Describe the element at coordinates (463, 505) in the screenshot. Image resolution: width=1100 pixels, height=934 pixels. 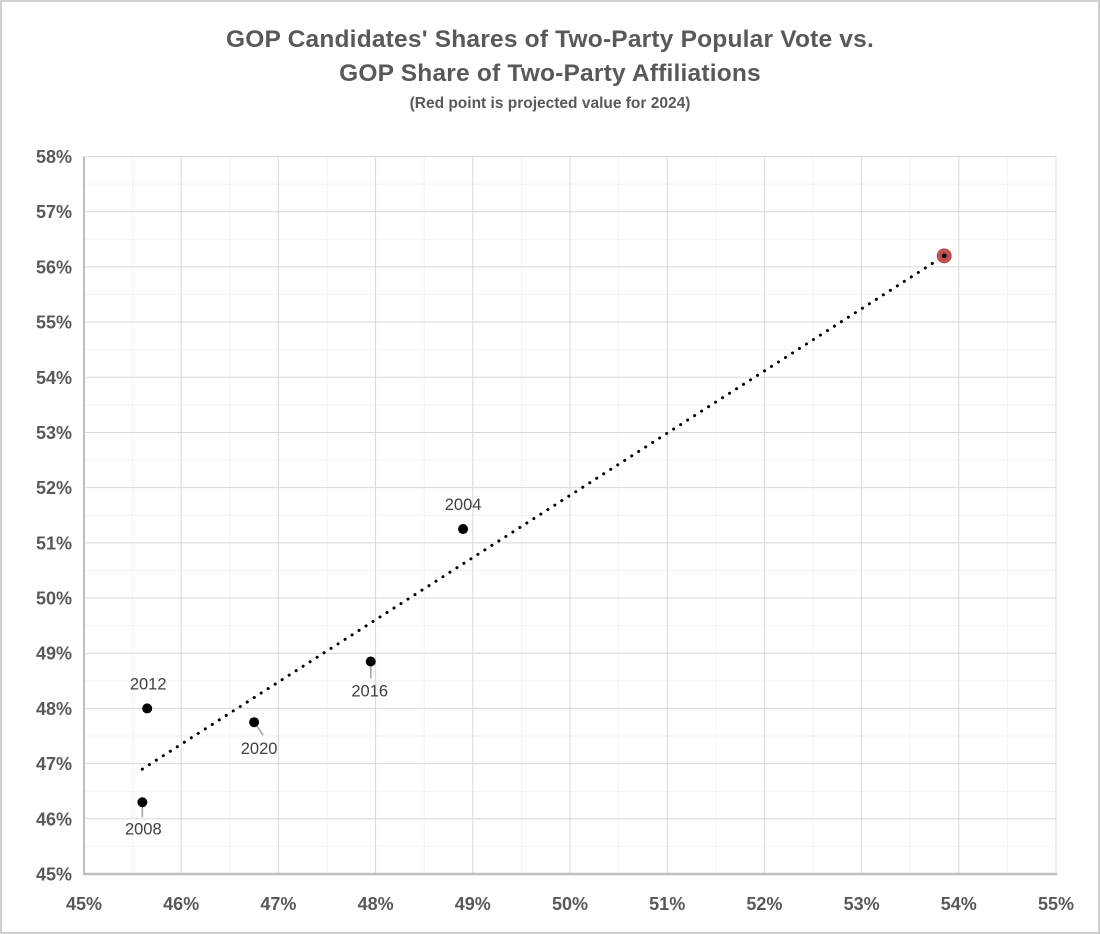
I see `point-label-2004: 2004` at that location.